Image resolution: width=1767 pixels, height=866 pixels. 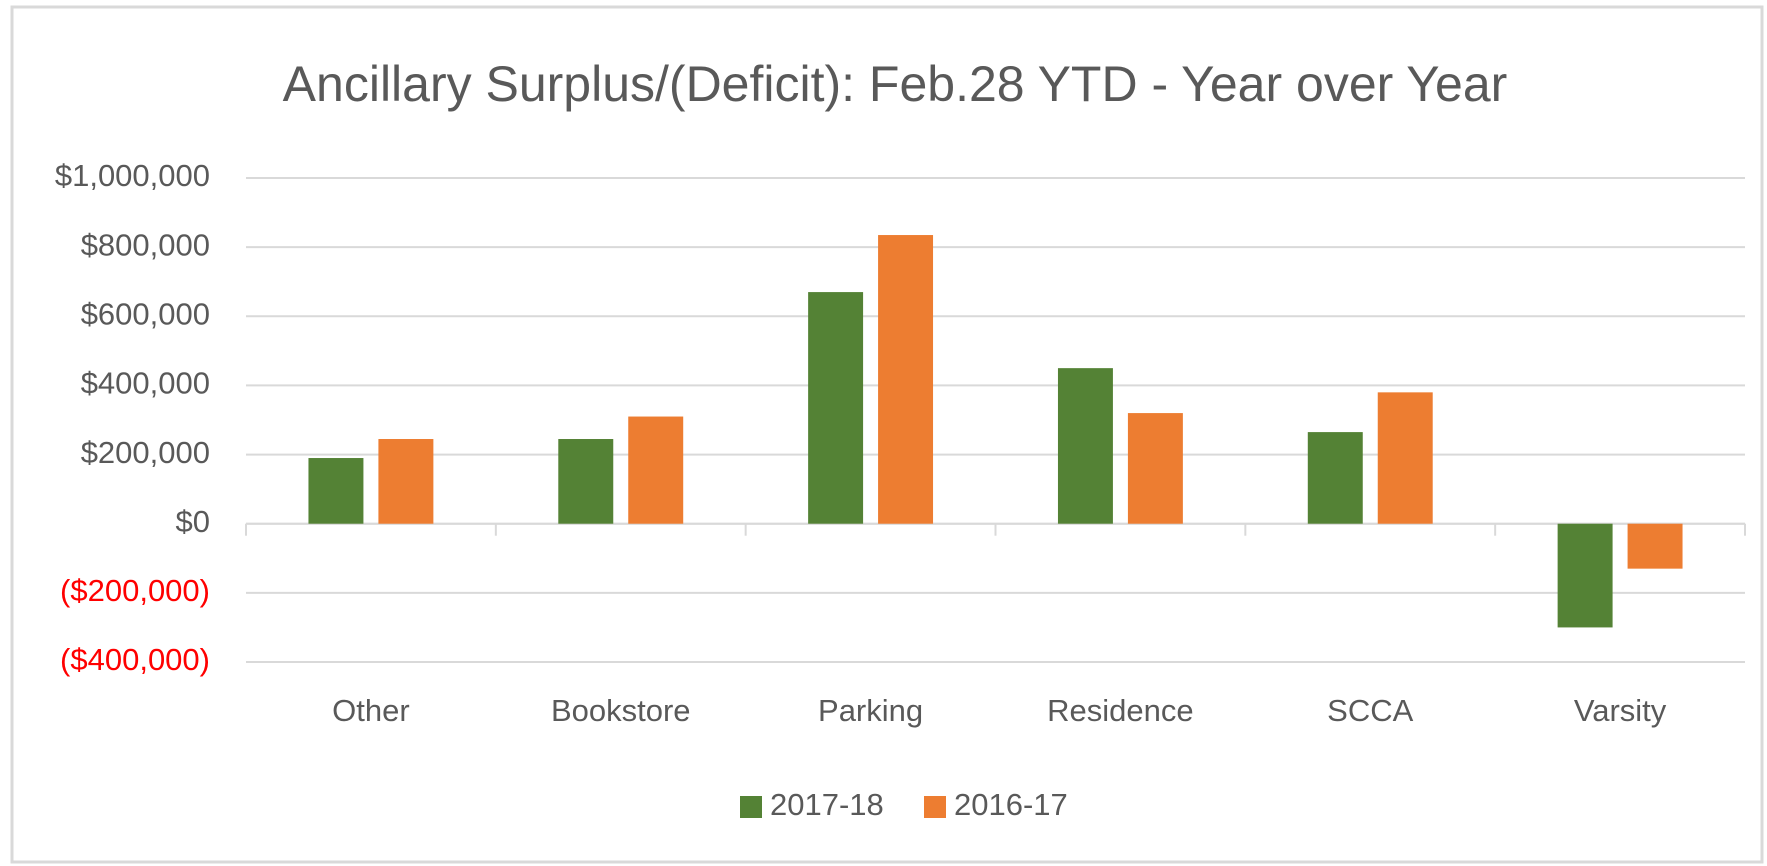 What do you see at coordinates (135, 590) in the screenshot?
I see `y-tick-label: ($200,000)` at bounding box center [135, 590].